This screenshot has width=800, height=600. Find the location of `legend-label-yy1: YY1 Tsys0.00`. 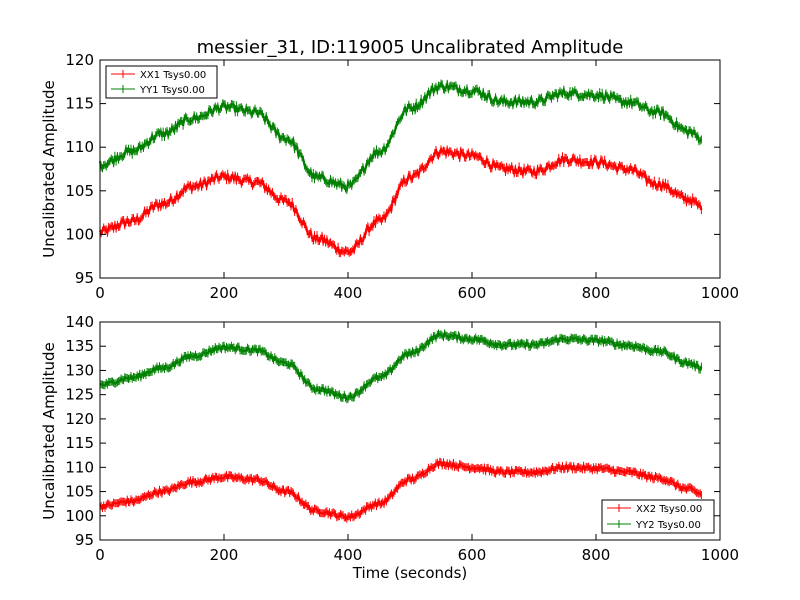

legend-label-yy1: YY1 Tsys0.00 is located at coordinates (172, 90).